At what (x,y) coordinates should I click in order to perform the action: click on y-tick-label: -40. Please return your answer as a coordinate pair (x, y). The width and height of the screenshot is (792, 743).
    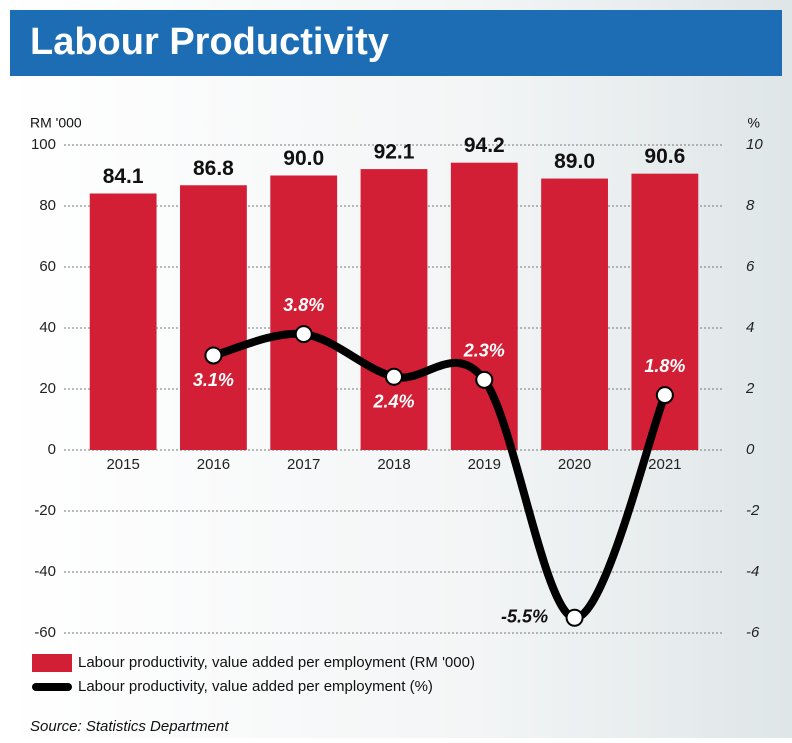
    Looking at the image, I should click on (45, 571).